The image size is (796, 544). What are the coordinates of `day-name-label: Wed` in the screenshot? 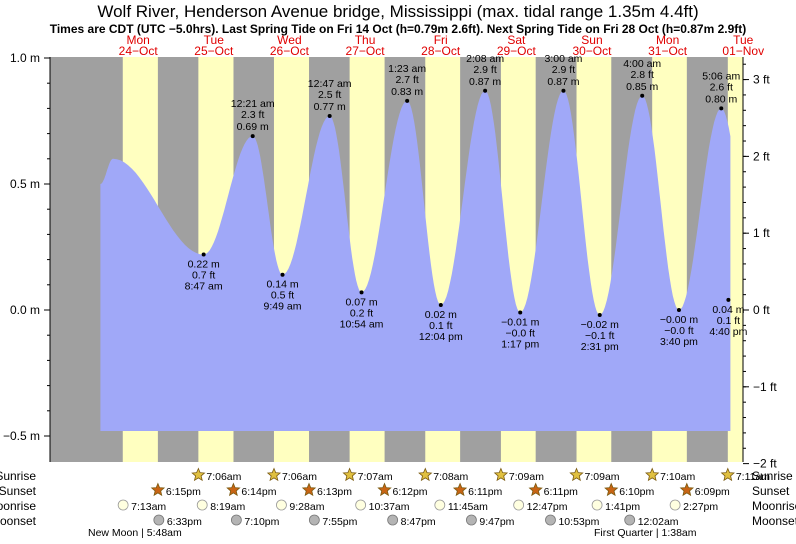 It's located at (289, 40).